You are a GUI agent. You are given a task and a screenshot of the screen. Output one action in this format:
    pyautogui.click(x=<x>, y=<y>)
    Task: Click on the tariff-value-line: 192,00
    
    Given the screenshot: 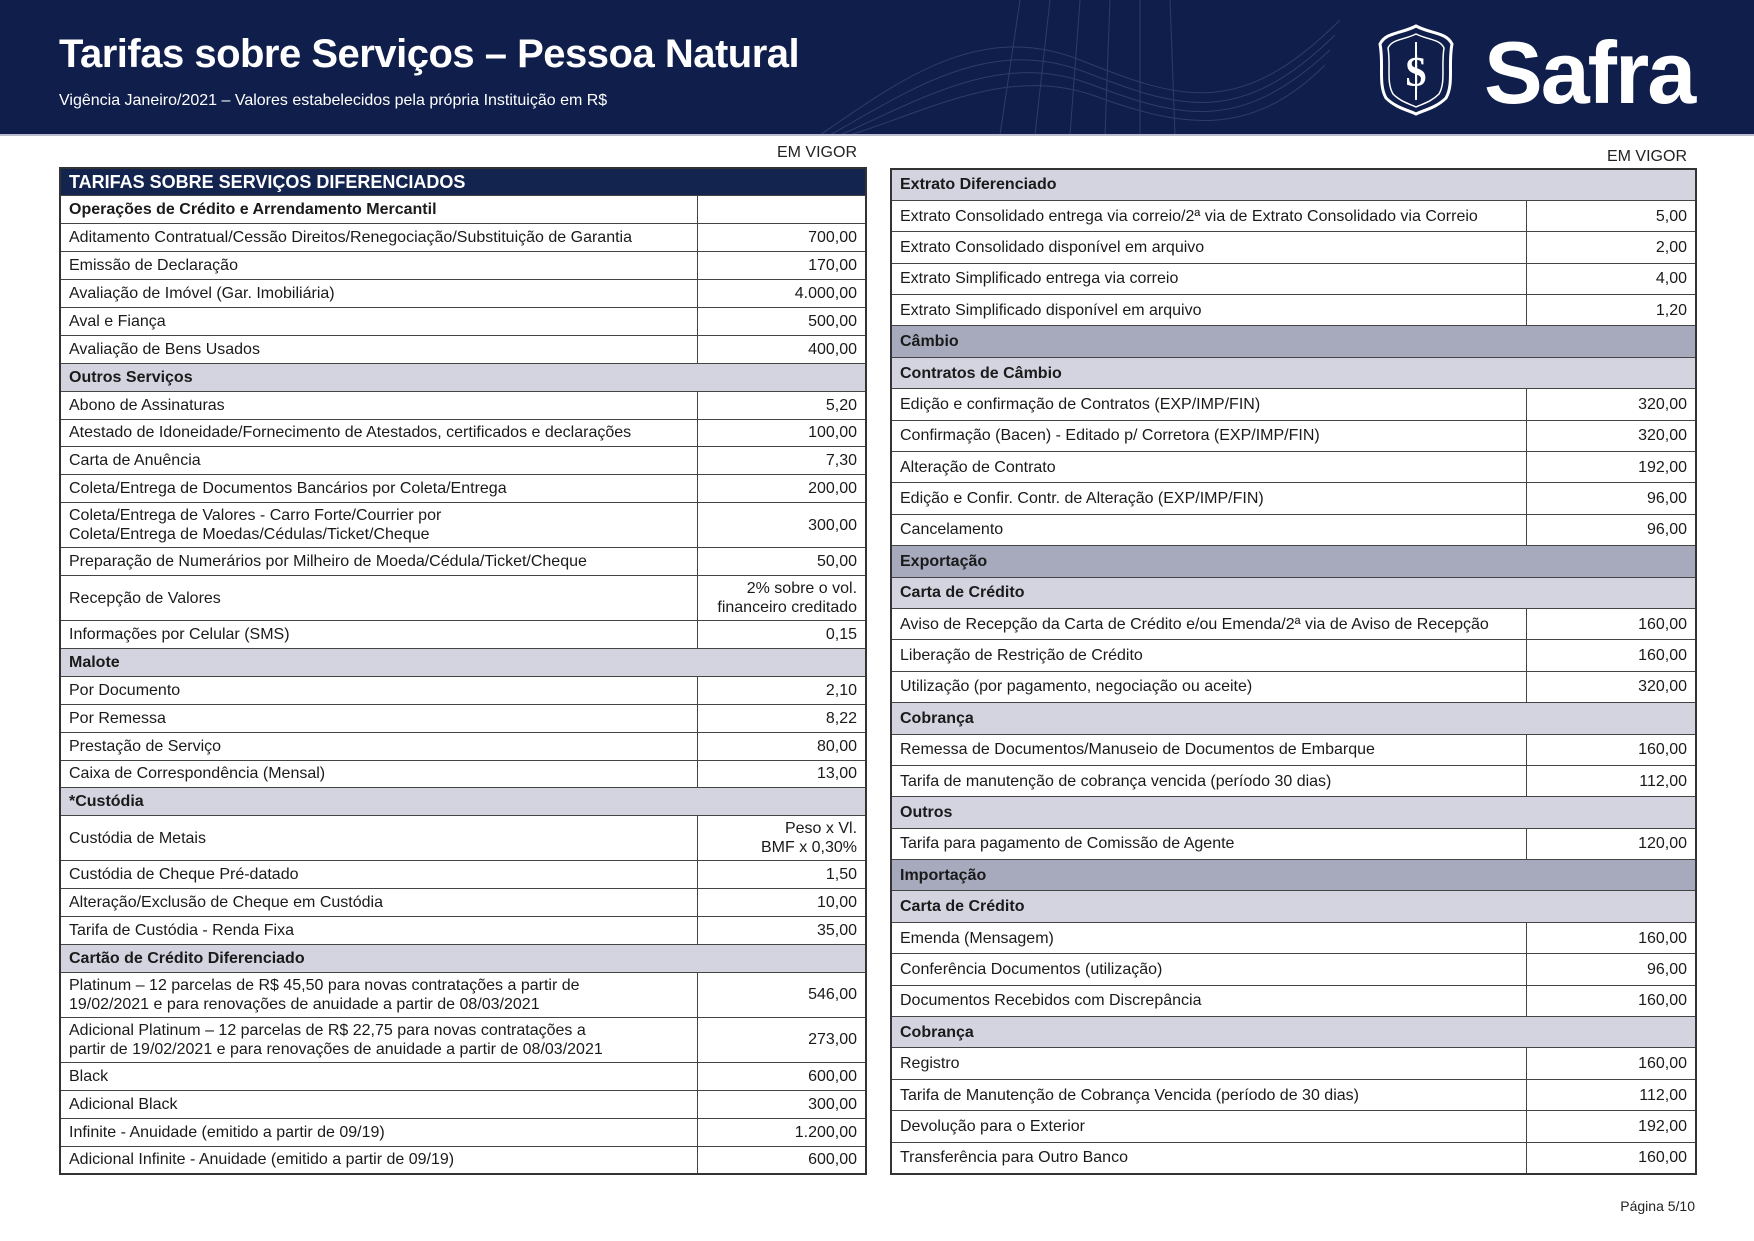 What is the action you would take?
    pyautogui.click(x=1663, y=467)
    